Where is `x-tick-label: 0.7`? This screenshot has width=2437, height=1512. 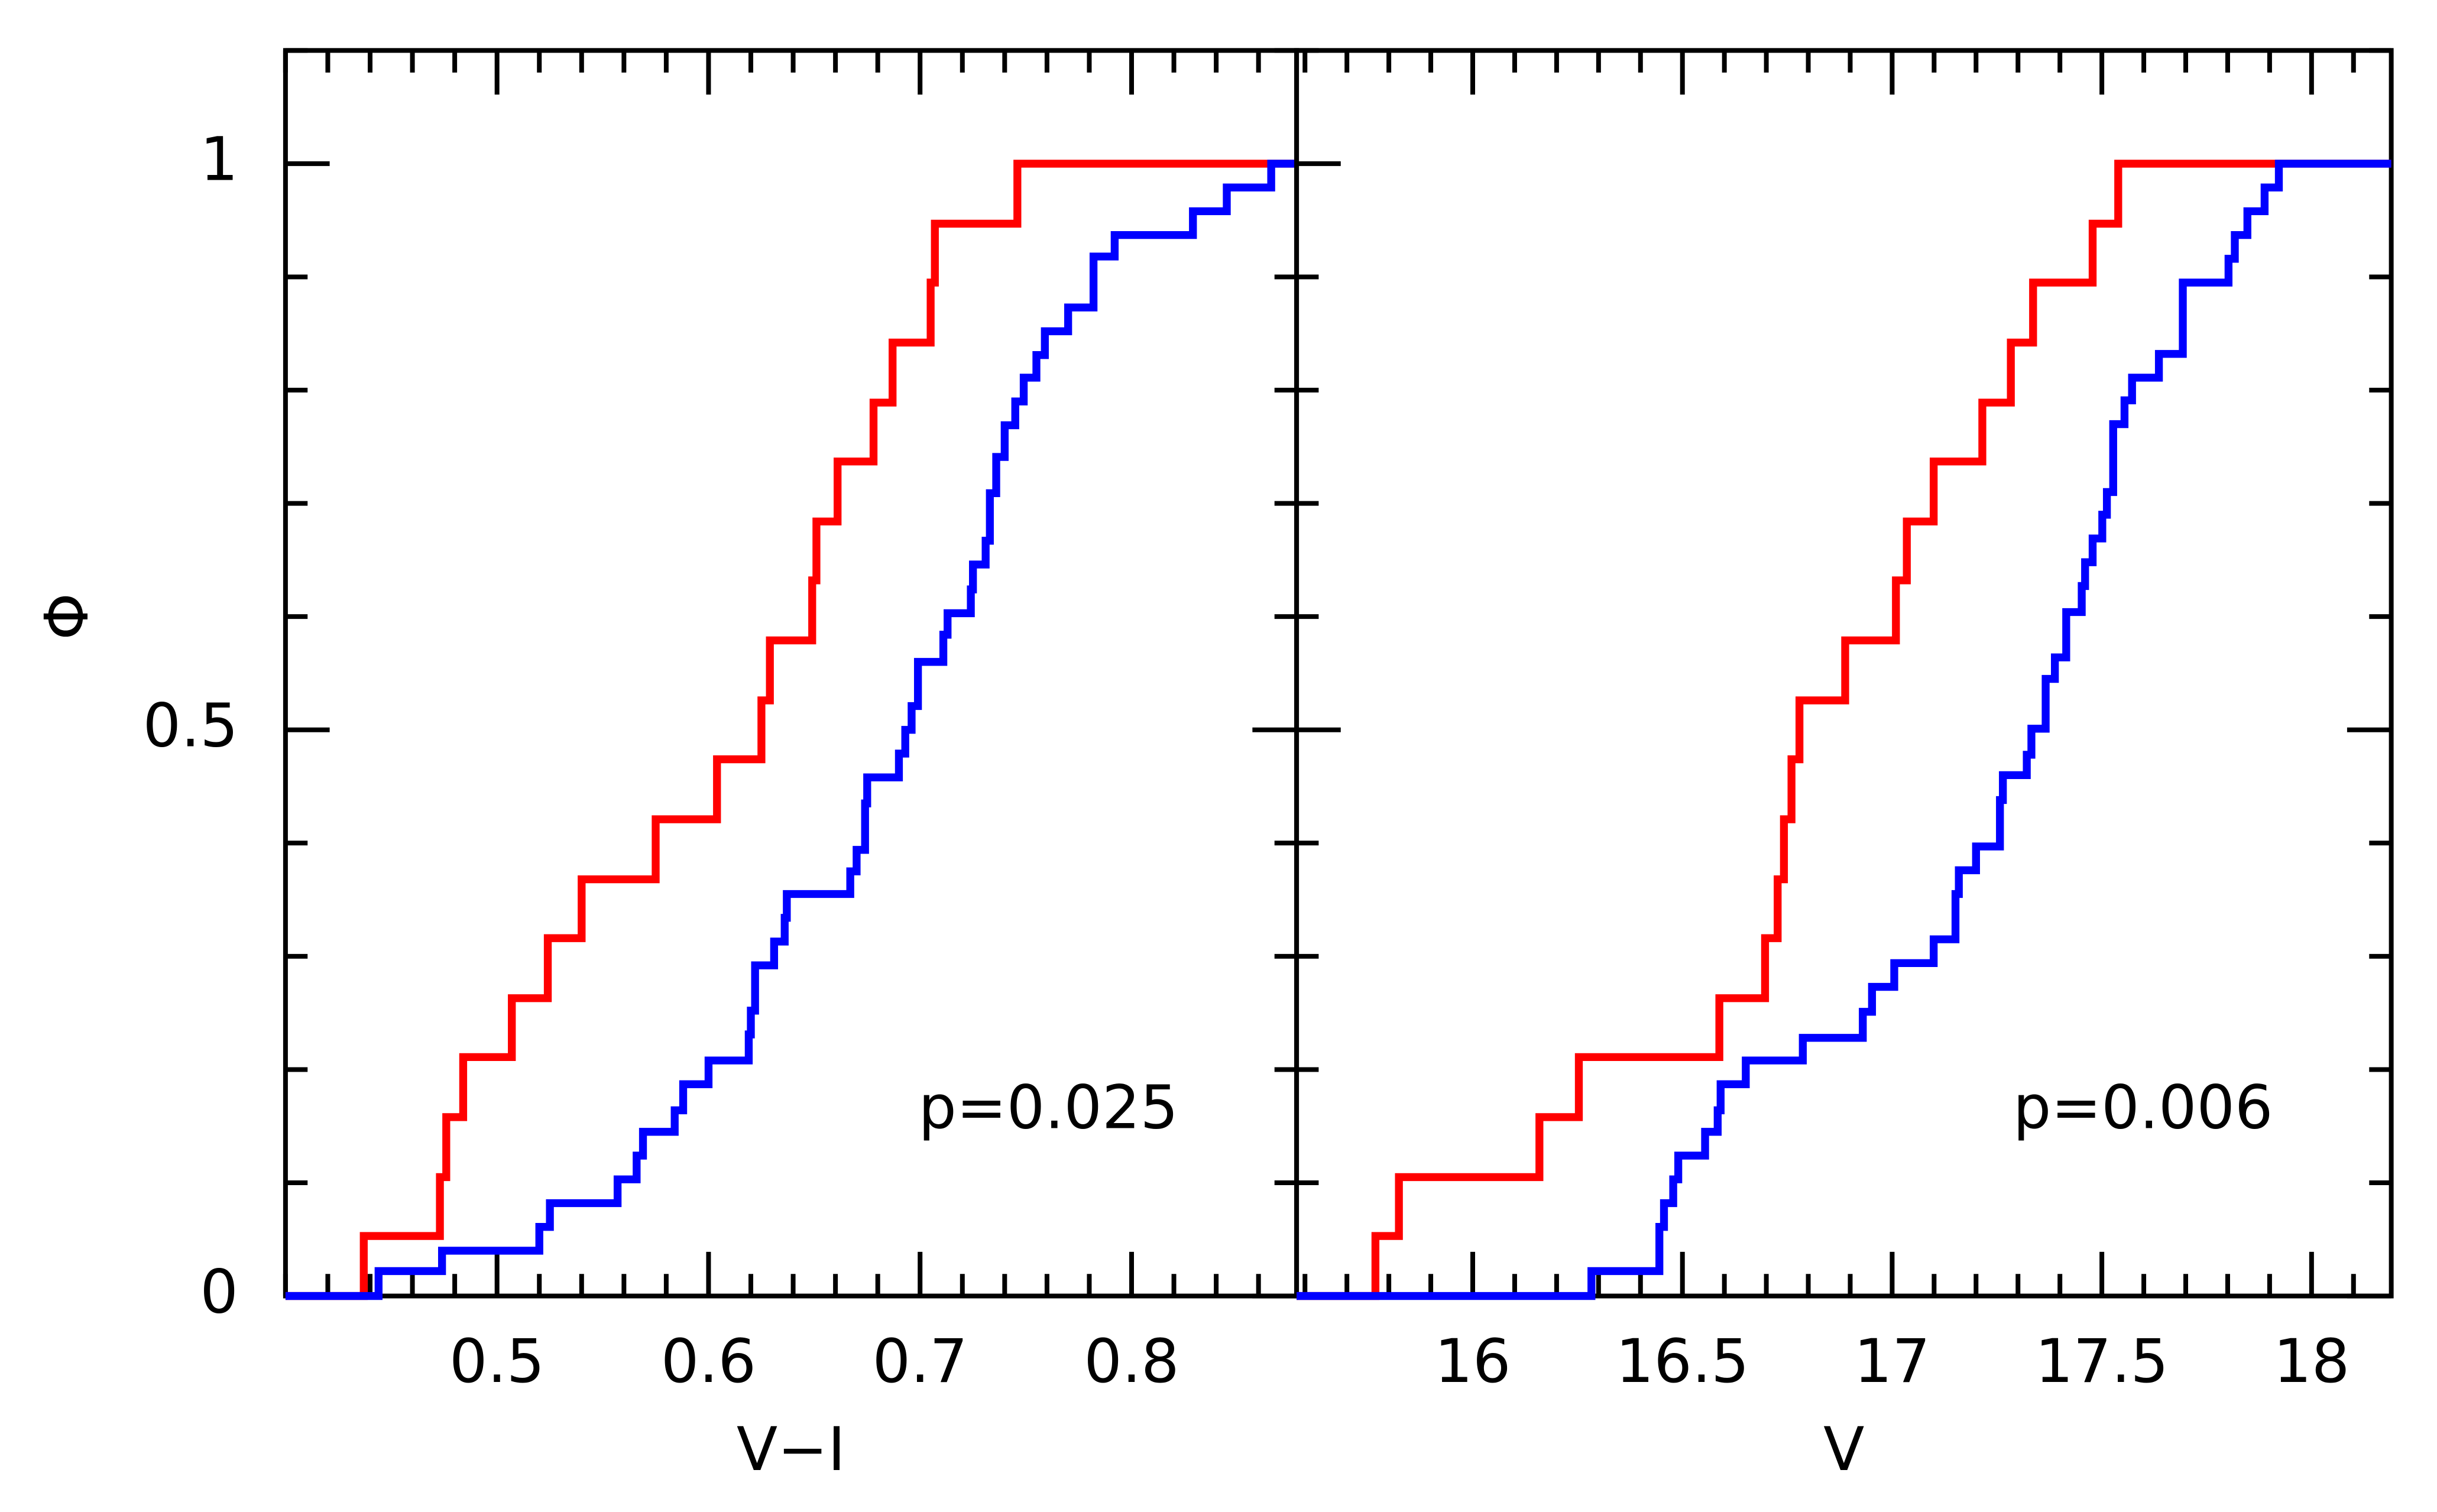
x-tick-label: 0.7 is located at coordinates (920, 1361).